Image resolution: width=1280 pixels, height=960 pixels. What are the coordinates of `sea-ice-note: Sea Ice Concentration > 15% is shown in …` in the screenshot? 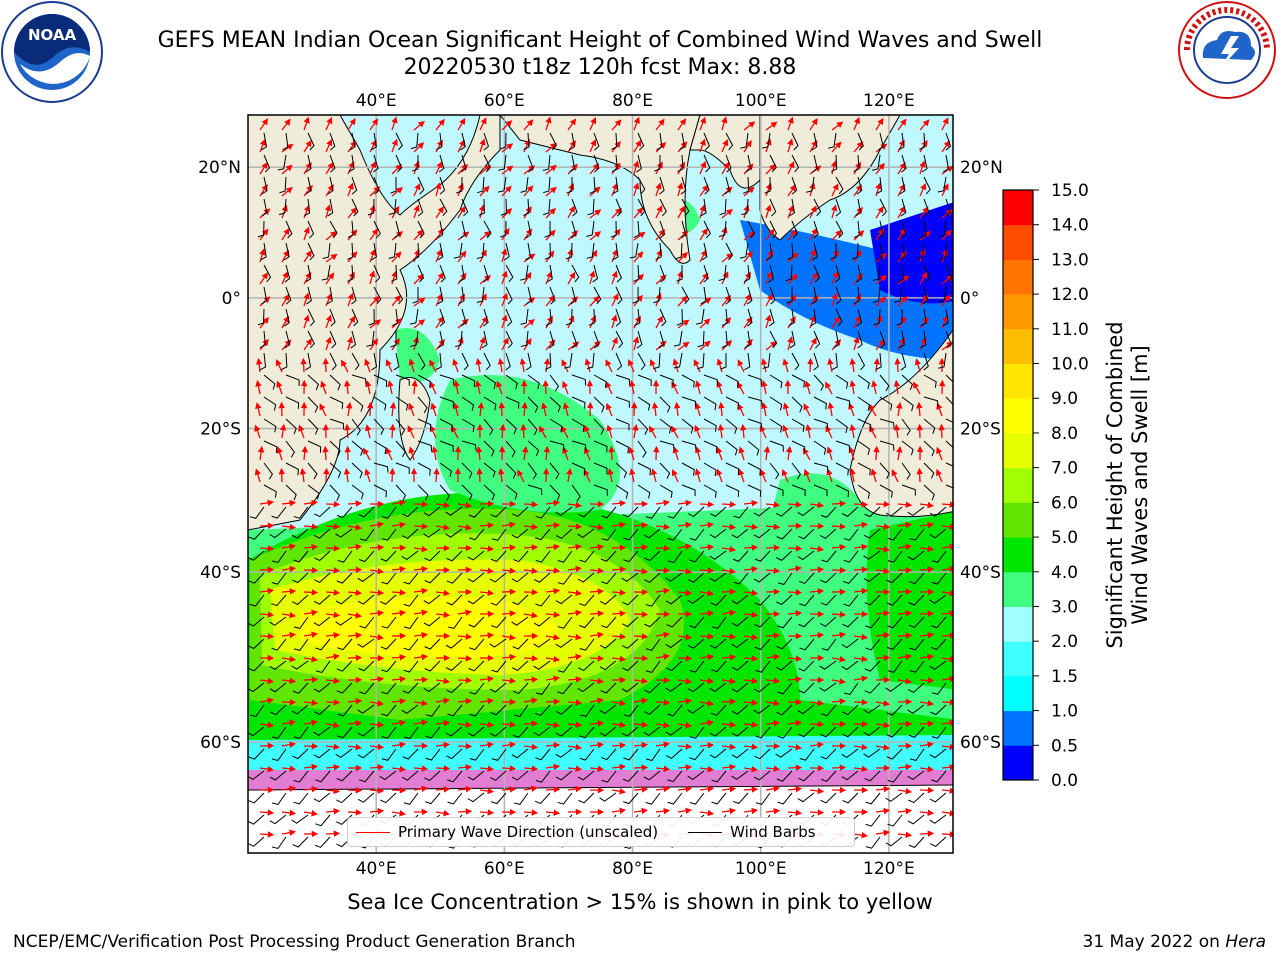 It's located at (640, 902).